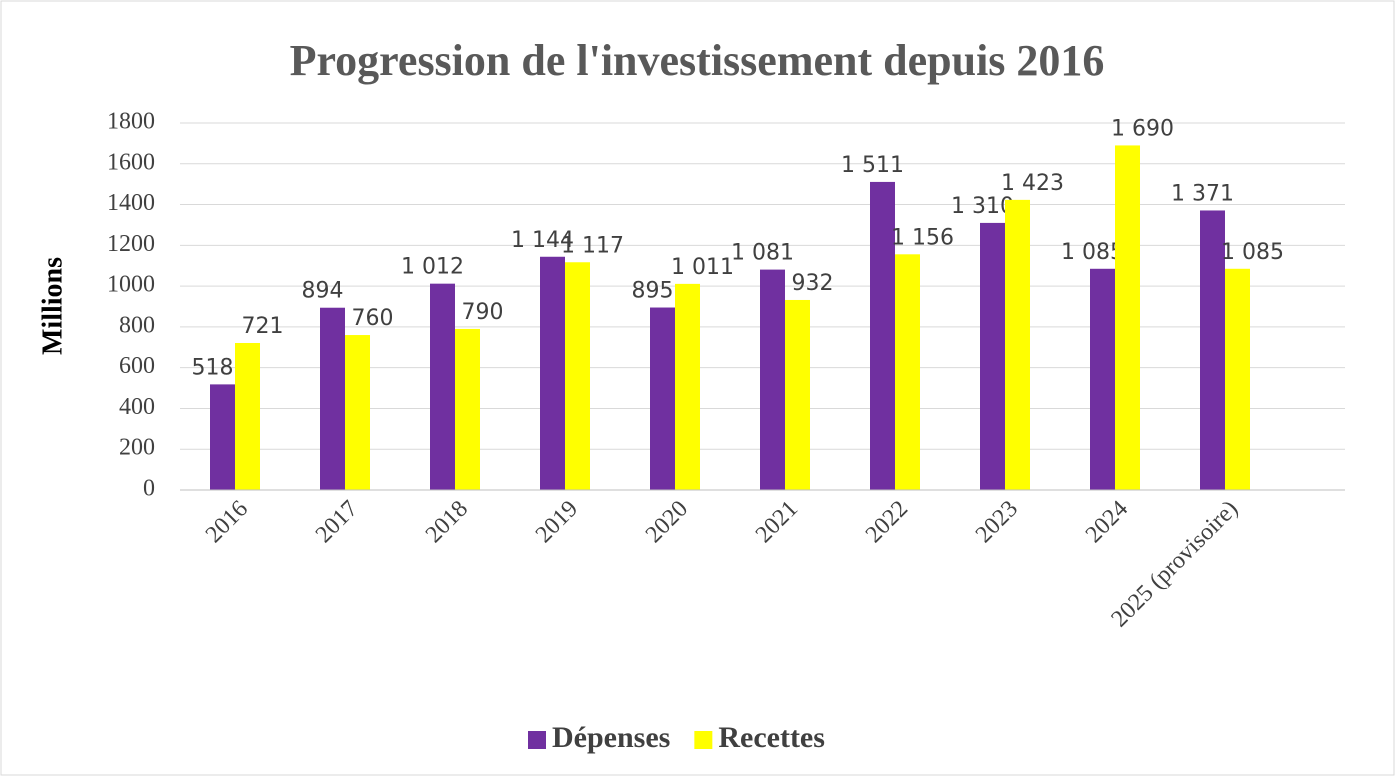  I want to click on data-label: 1 511, so click(872, 165).